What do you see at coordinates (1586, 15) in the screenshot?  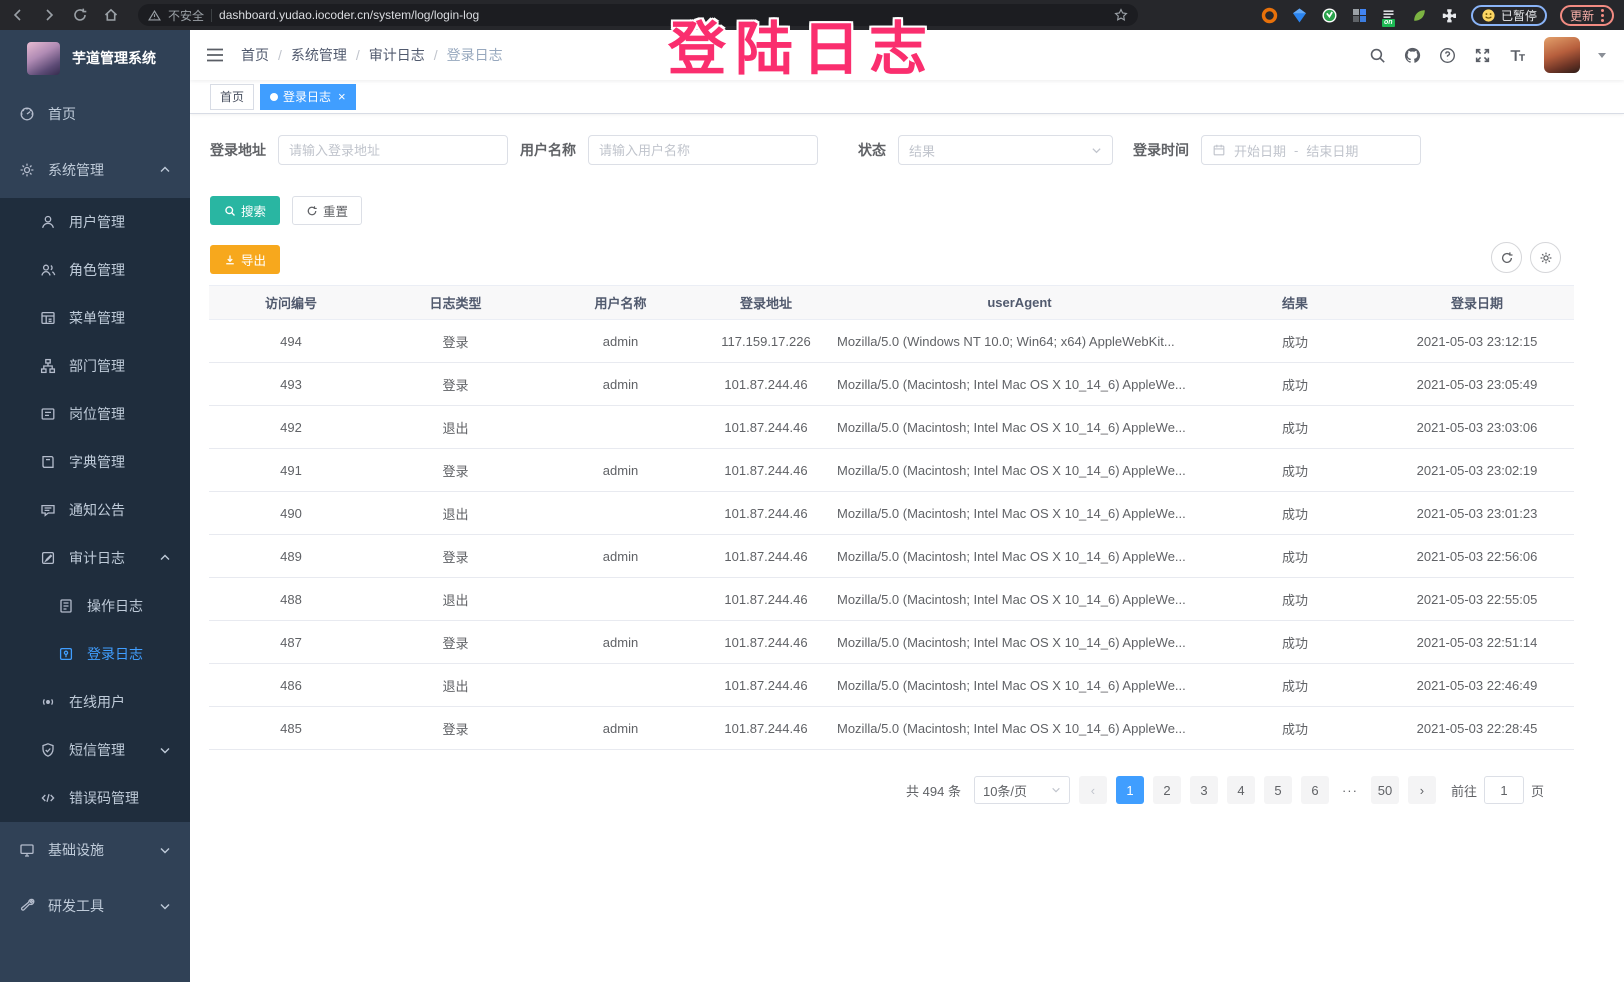 I see `update-button: 更新` at bounding box center [1586, 15].